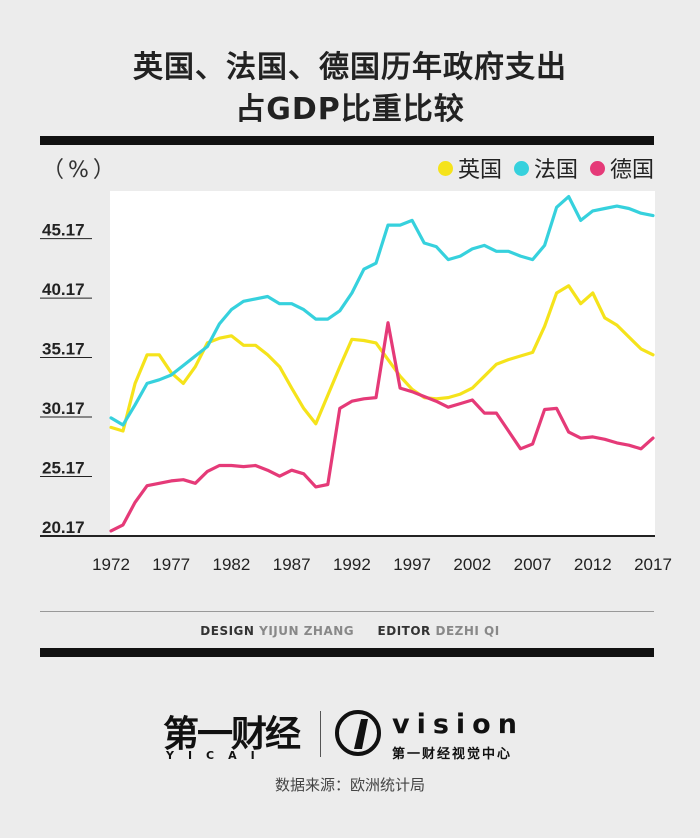 This screenshot has height=838, width=700. What do you see at coordinates (63, 349) in the screenshot?
I see `y-tick-label: 35.17` at bounding box center [63, 349].